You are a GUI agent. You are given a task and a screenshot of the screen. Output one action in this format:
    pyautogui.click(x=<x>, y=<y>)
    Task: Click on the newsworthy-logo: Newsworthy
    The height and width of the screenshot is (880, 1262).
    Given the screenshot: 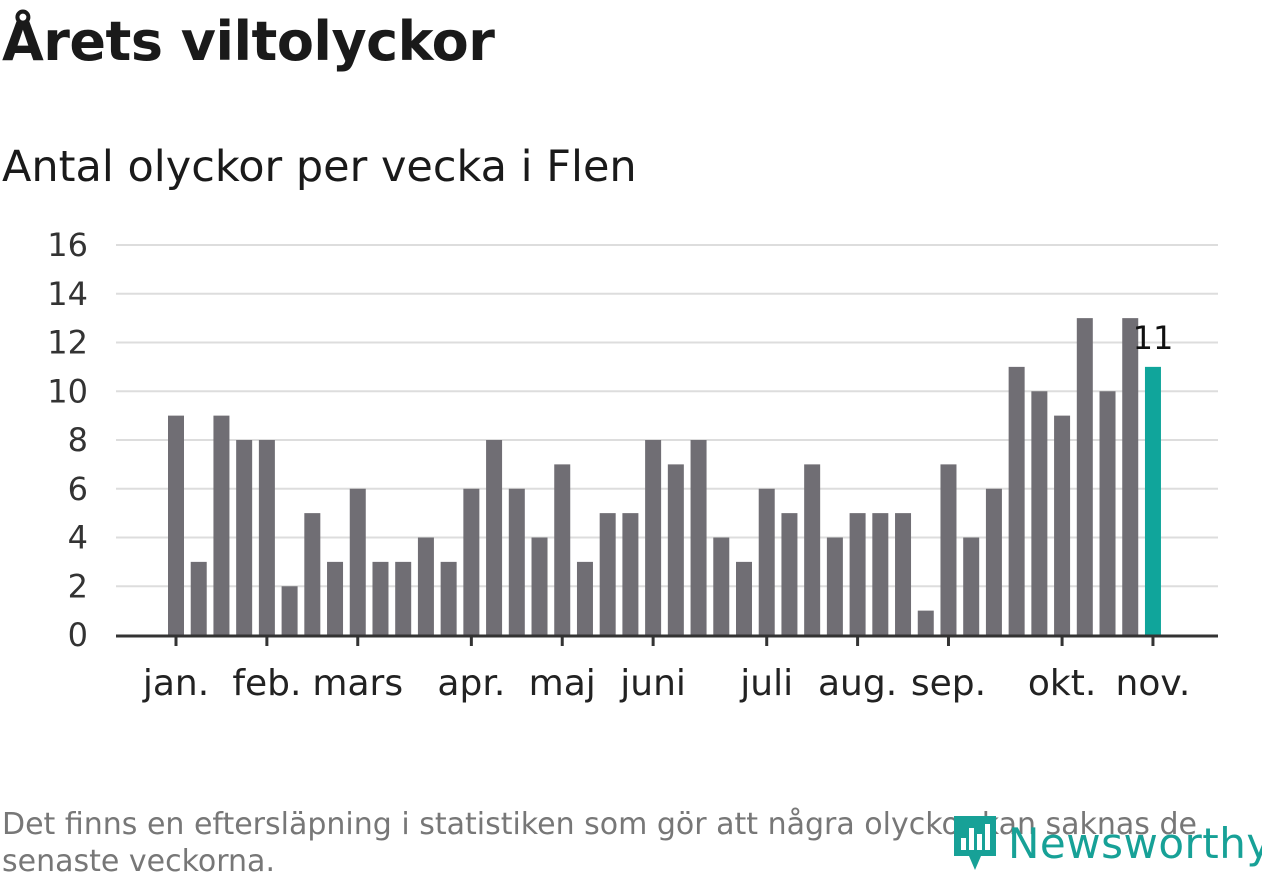 What is the action you would take?
    pyautogui.click(x=1106, y=843)
    